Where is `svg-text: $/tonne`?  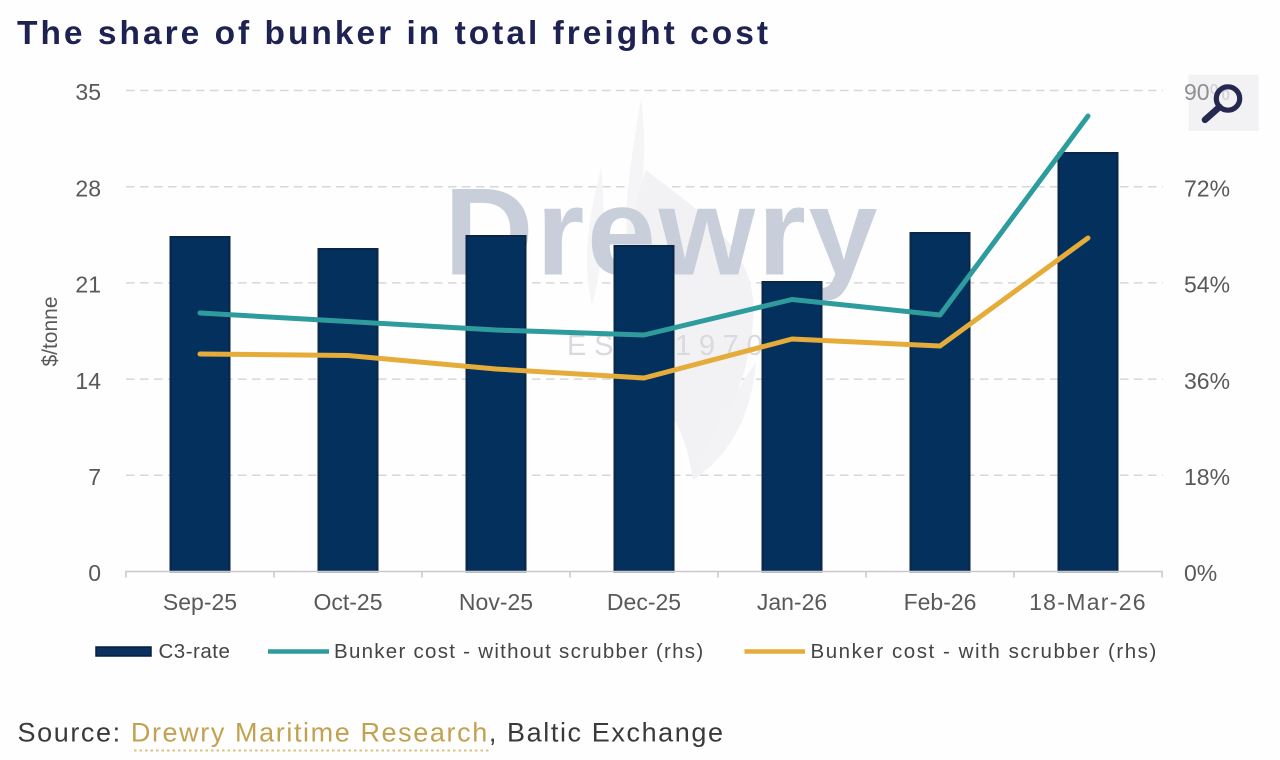 svg-text: $/tonne is located at coordinates (50, 331).